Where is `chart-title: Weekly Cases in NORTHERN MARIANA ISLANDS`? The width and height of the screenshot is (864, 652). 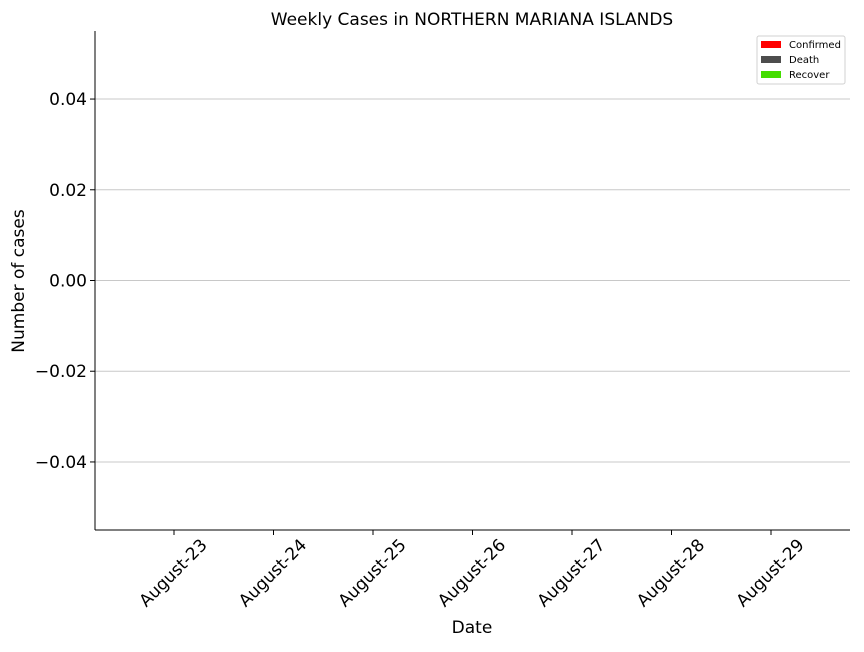 chart-title: Weekly Cases in NORTHERN MARIANA ISLANDS is located at coordinates (472, 20).